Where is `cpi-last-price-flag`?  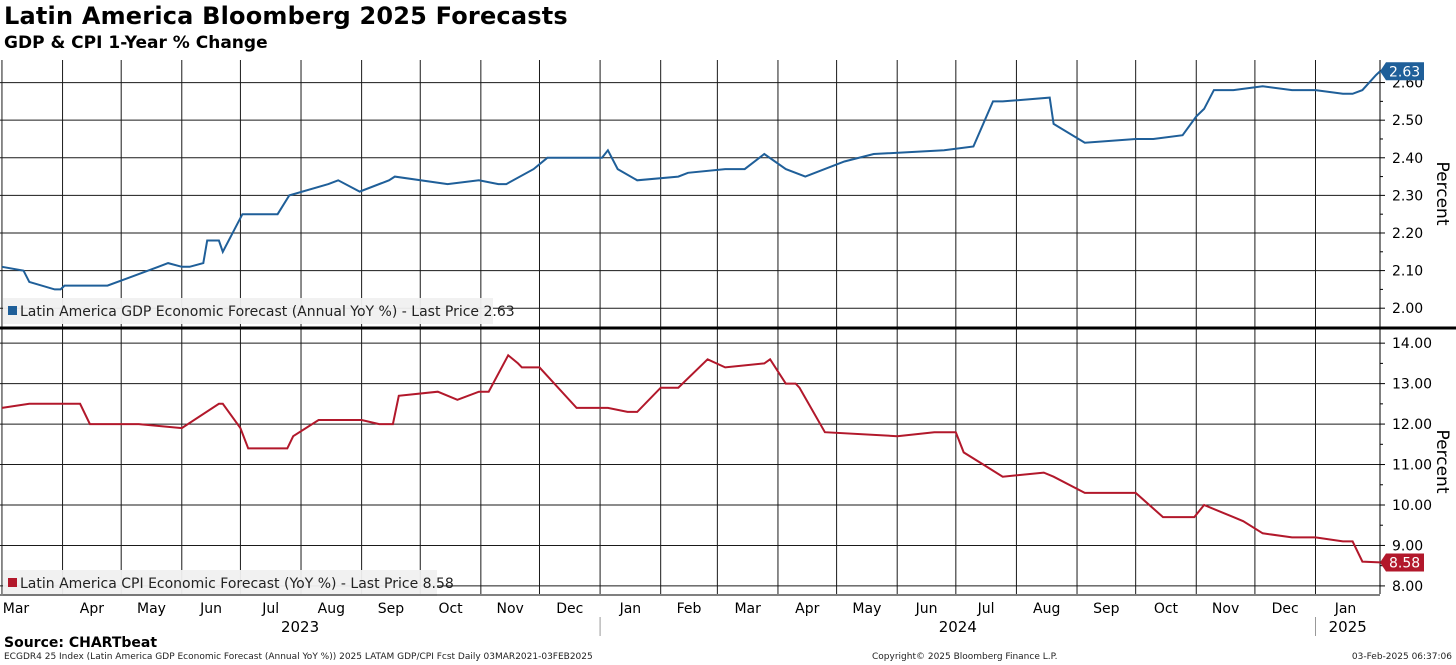
cpi-last-price-flag is located at coordinates (1402, 562).